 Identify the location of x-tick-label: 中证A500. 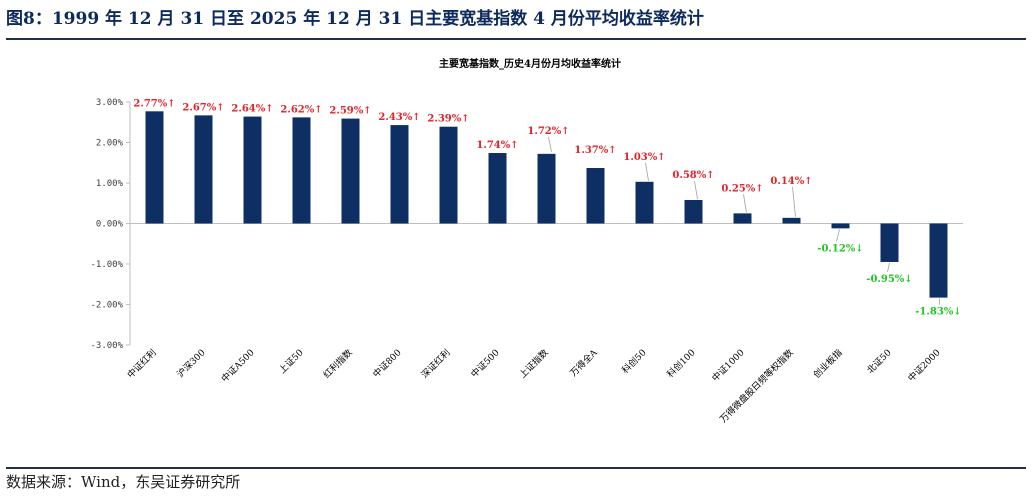
(238, 365).